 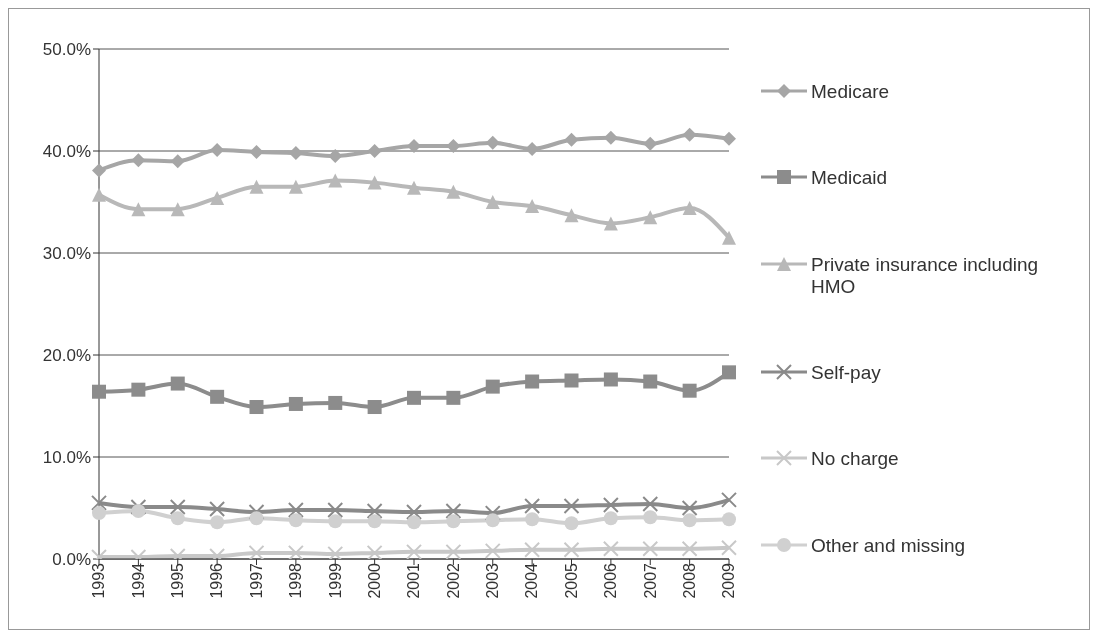 I want to click on x-tick-label: 2006, so click(x=611, y=580).